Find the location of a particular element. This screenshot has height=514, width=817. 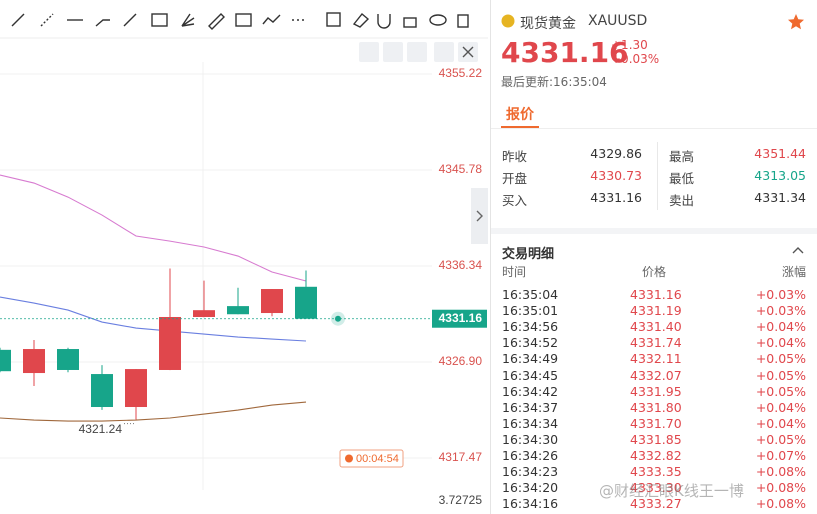

tool-ray is located at coordinates (18, 20).